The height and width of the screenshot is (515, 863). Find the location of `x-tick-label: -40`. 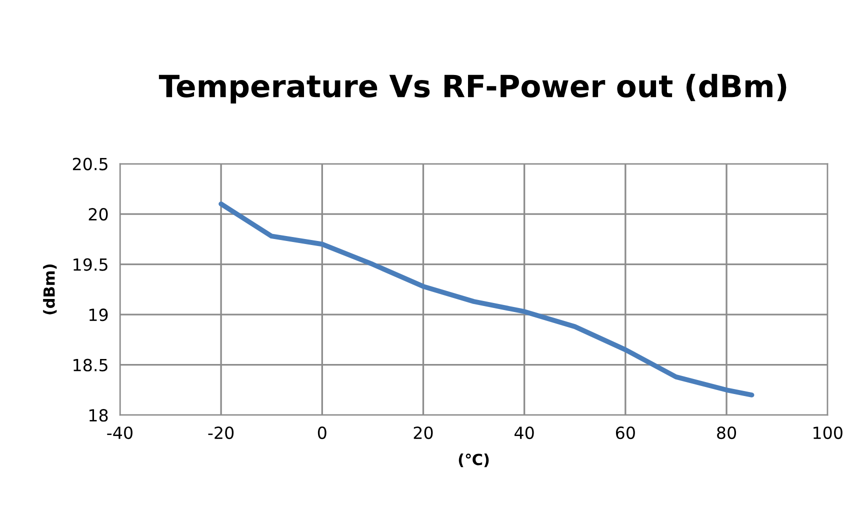

x-tick-label: -40 is located at coordinates (119, 433).